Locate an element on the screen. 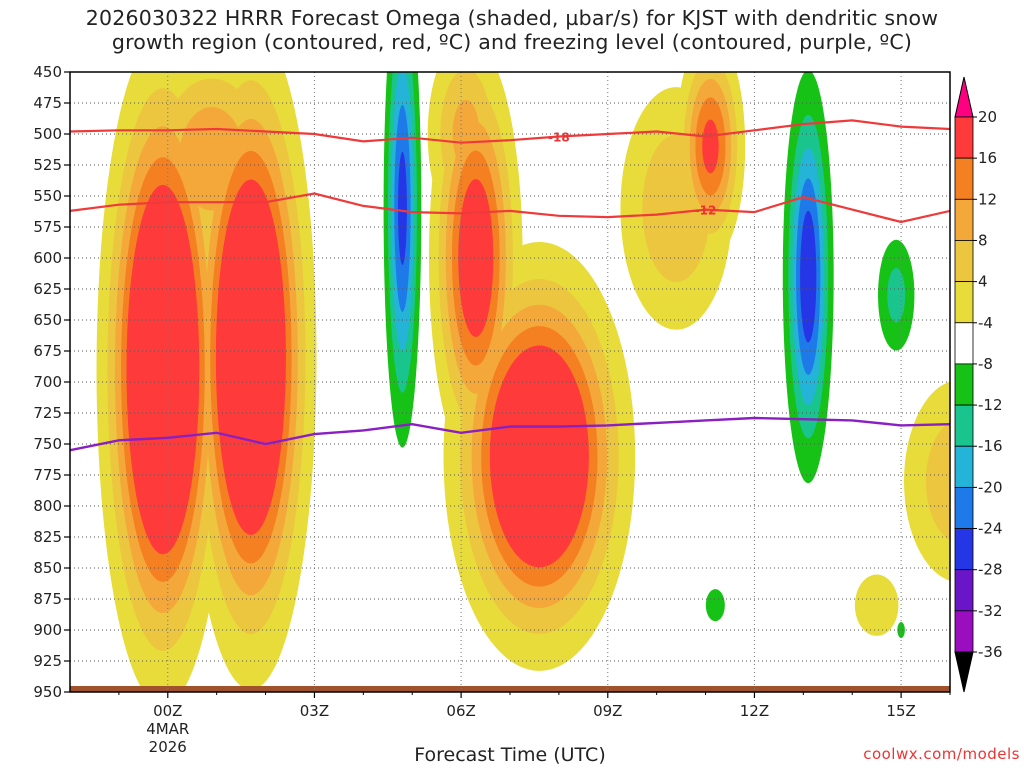  y-tick-label: 550 is located at coordinates (47, 196).